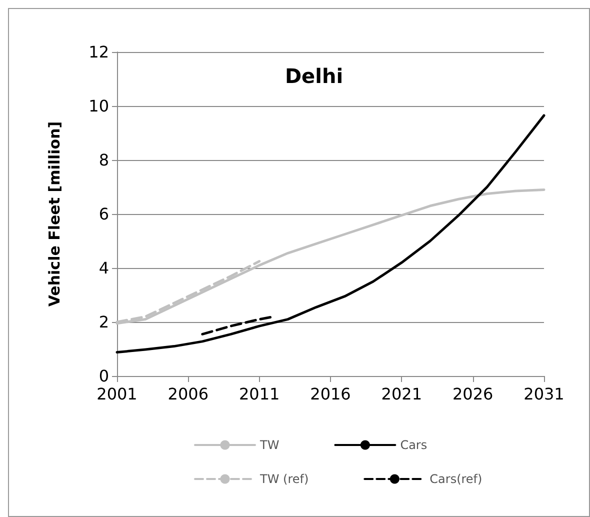 Image resolution: width=590 pixels, height=517 pixels. Describe the element at coordinates (188, 394) in the screenshot. I see `x-tick-label: 2006` at that location.